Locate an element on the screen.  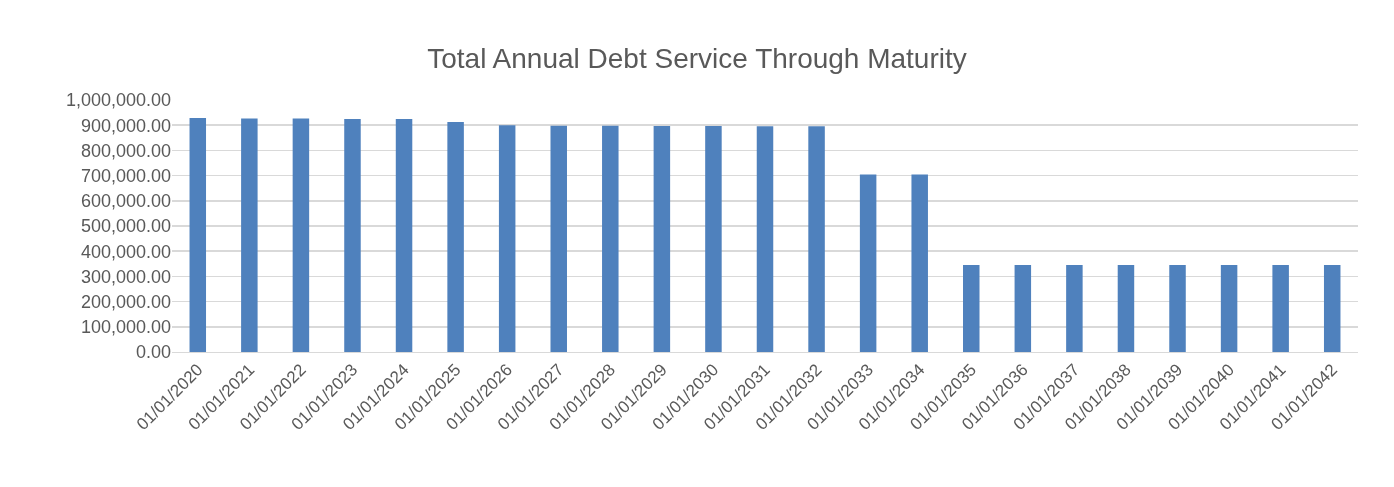
y-tick-label: 600,000.00 is located at coordinates (125, 201).